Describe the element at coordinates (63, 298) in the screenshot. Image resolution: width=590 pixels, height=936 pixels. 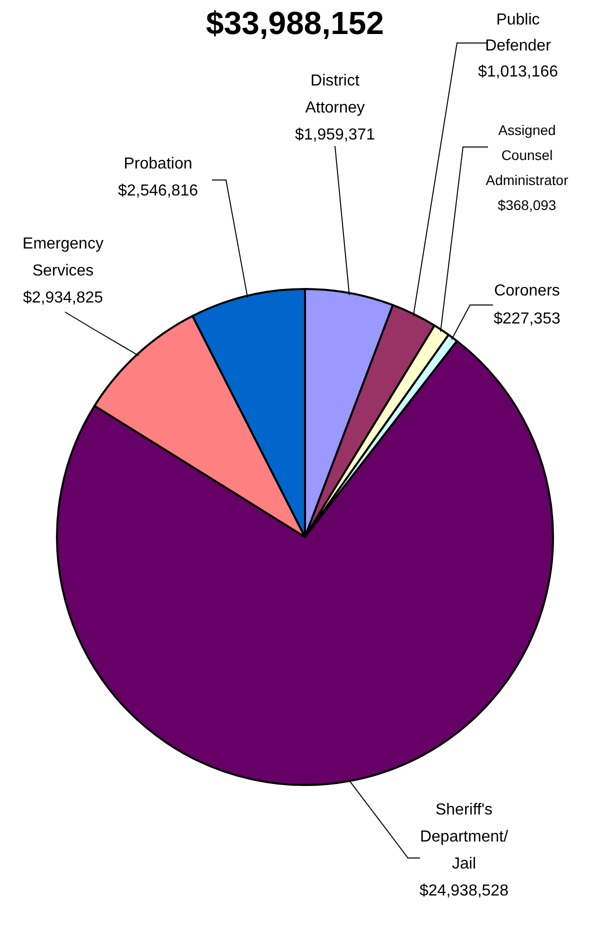
I see `data-label: $2,934,825` at that location.